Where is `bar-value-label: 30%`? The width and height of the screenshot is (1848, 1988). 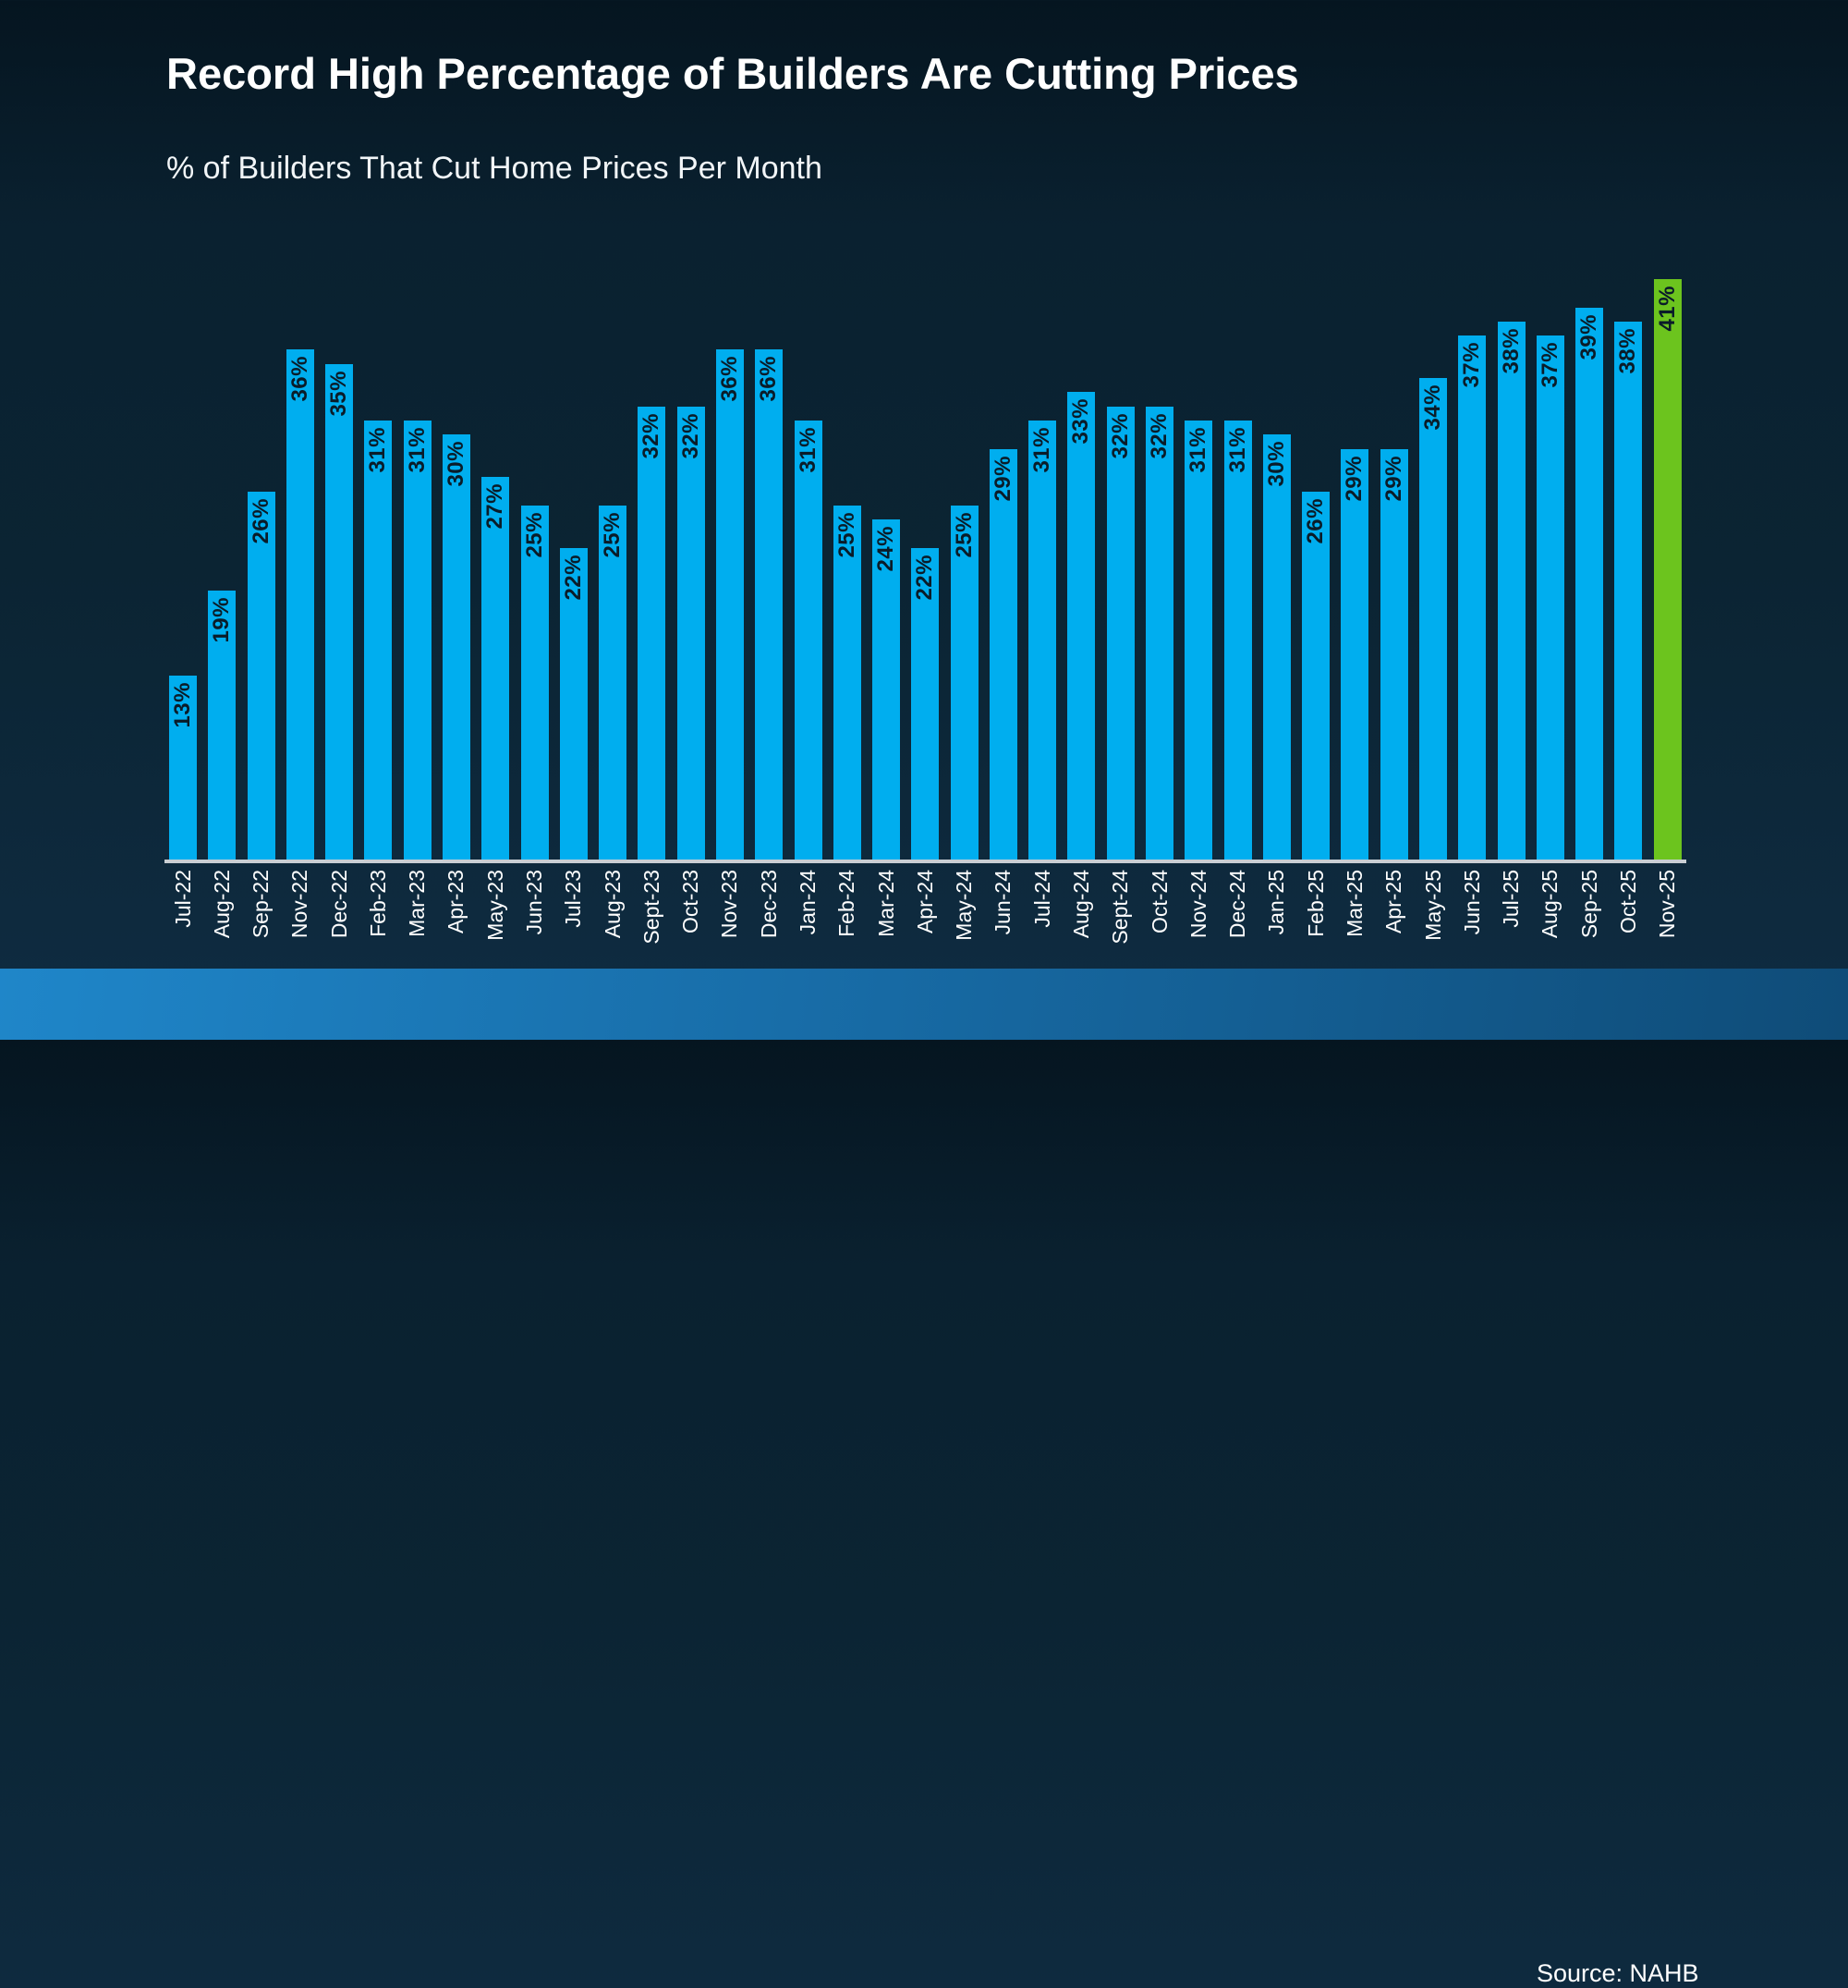 bar-value-label: 30% is located at coordinates (1276, 464).